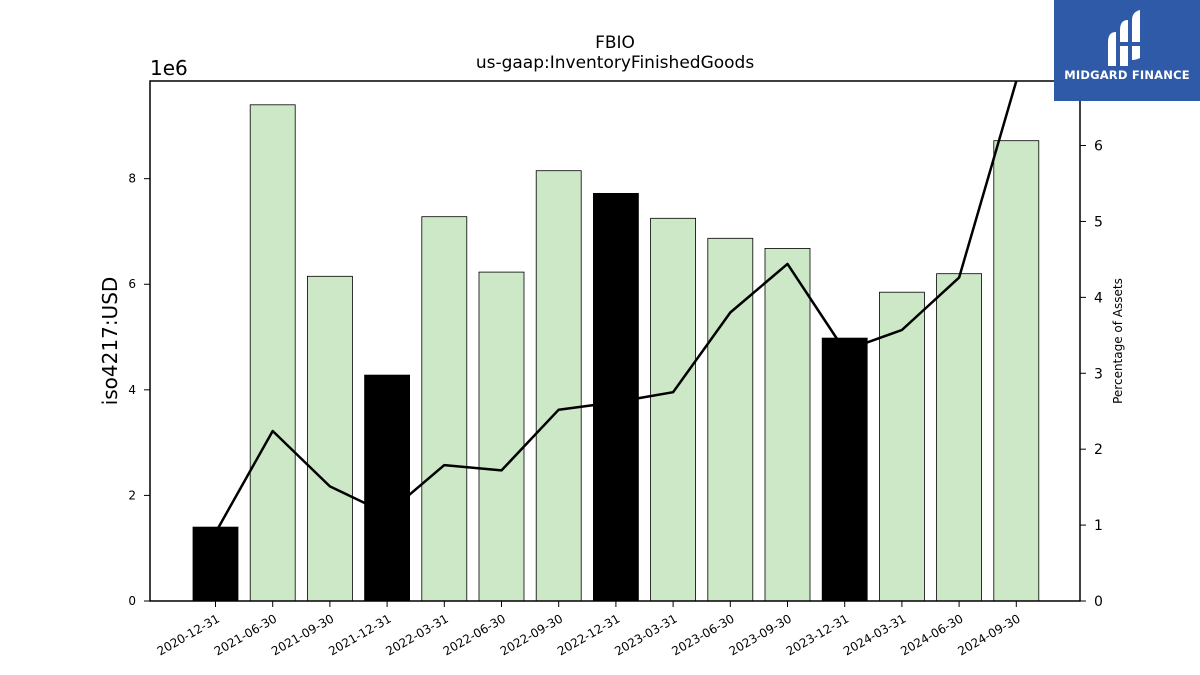  I want to click on y-tick-label-left: 8, so click(132, 179).